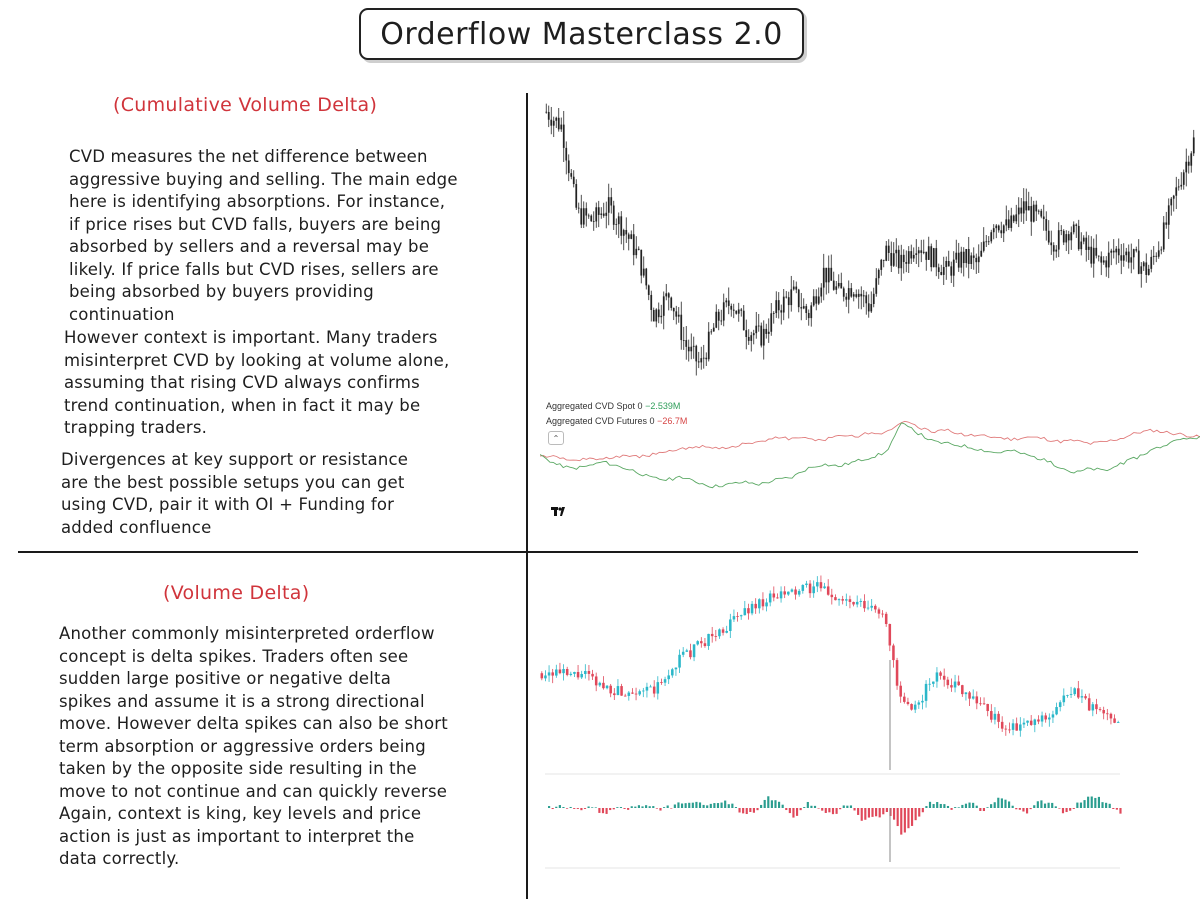 The height and width of the screenshot is (899, 1200). Describe the element at coordinates (225, 678) in the screenshot. I see `text-line: sudden large positive or negative delta` at that location.